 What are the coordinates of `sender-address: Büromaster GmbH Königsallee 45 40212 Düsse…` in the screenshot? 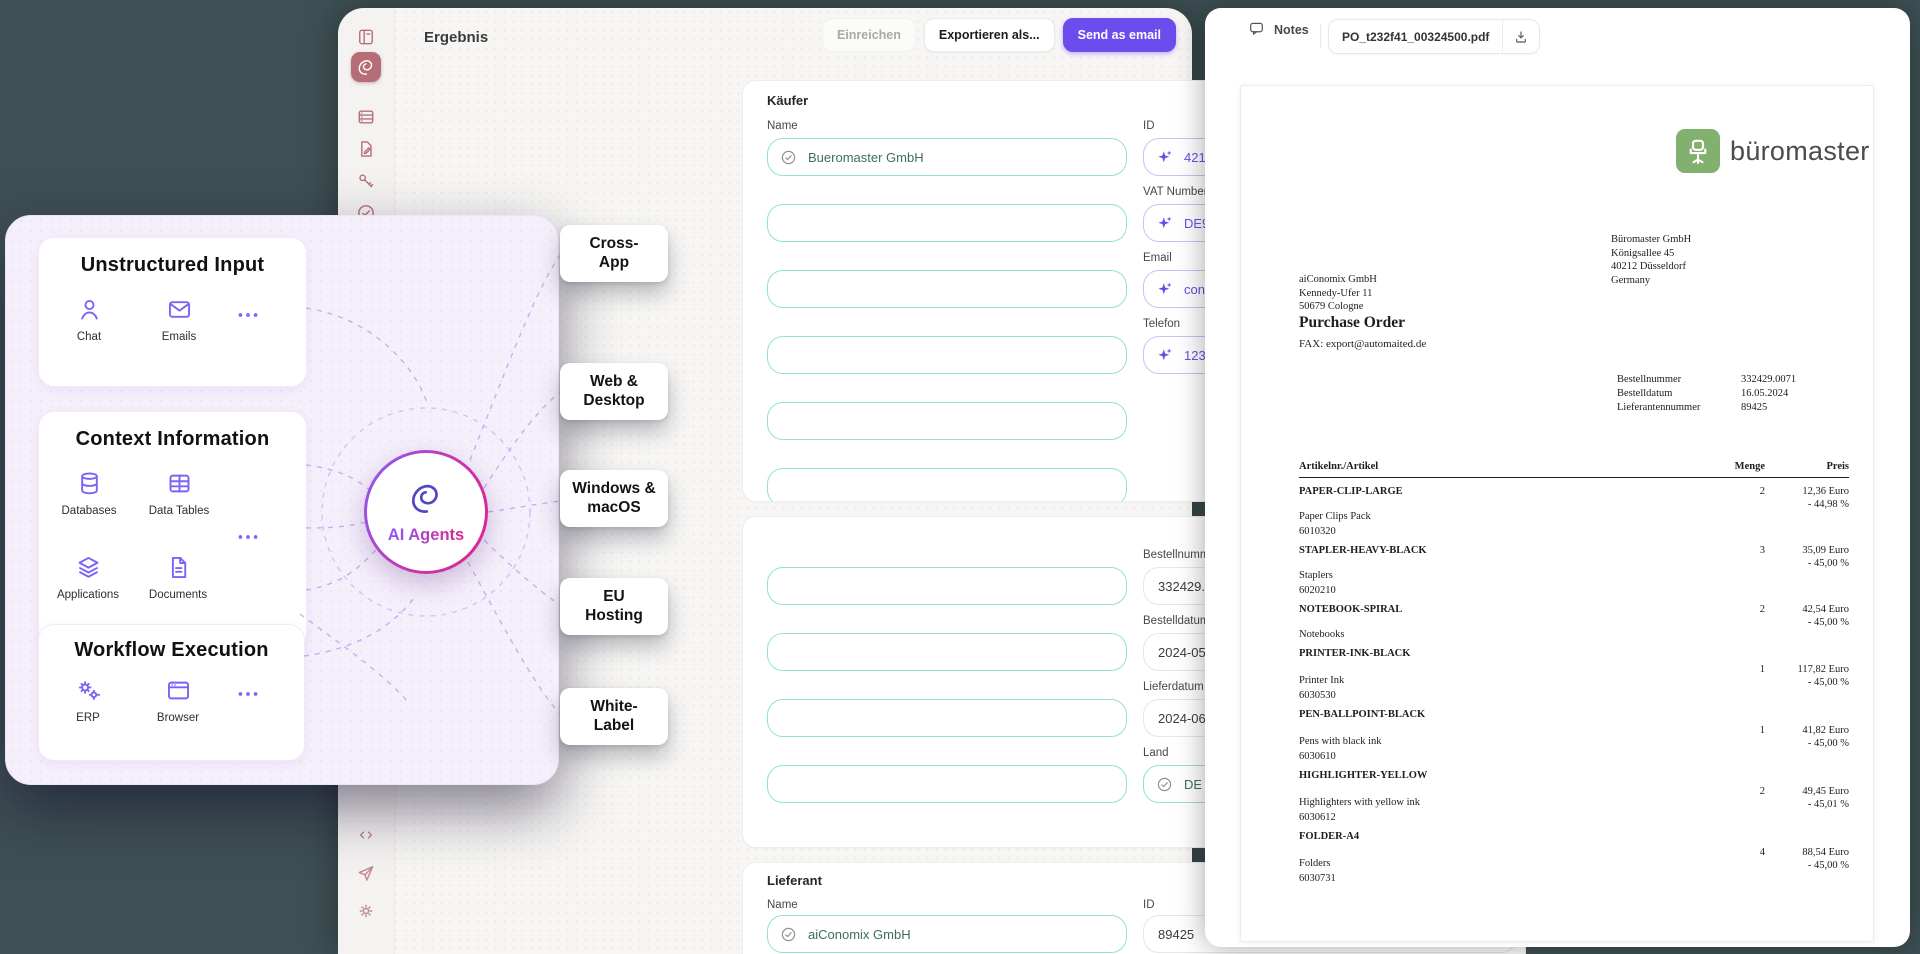 It's located at (1651, 260).